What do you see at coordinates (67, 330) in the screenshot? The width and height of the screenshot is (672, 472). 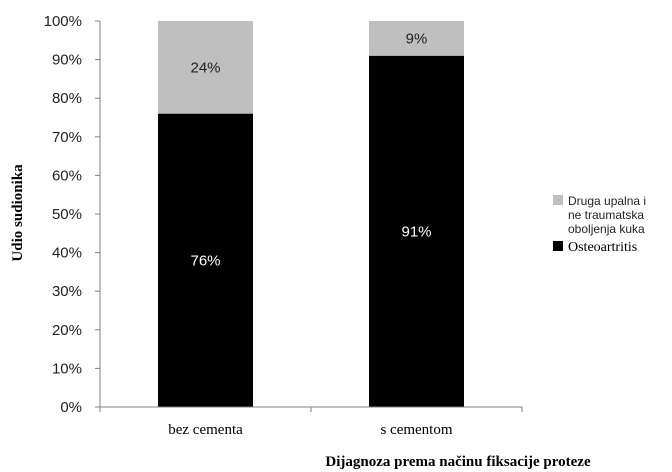 I see `y-tick-label: 20%` at bounding box center [67, 330].